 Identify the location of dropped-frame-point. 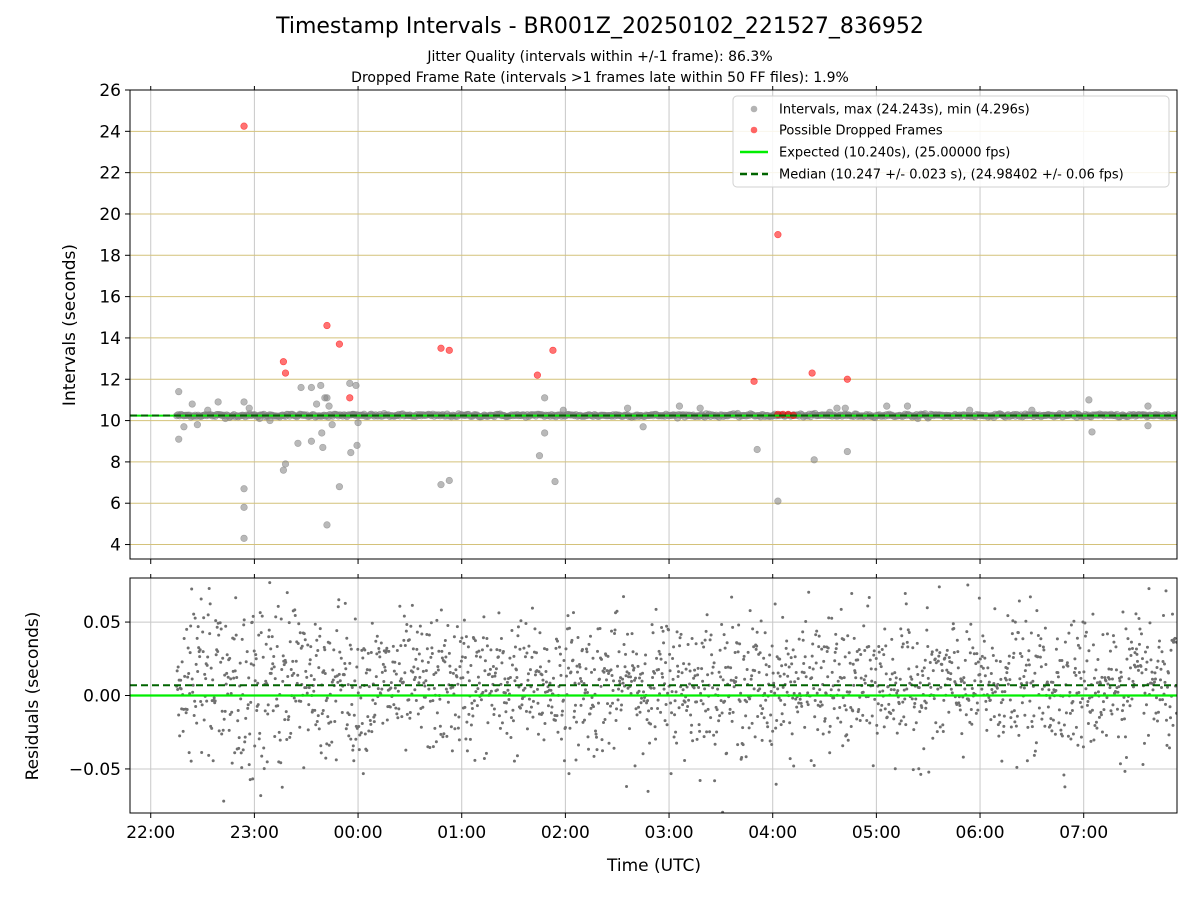
(244, 126).